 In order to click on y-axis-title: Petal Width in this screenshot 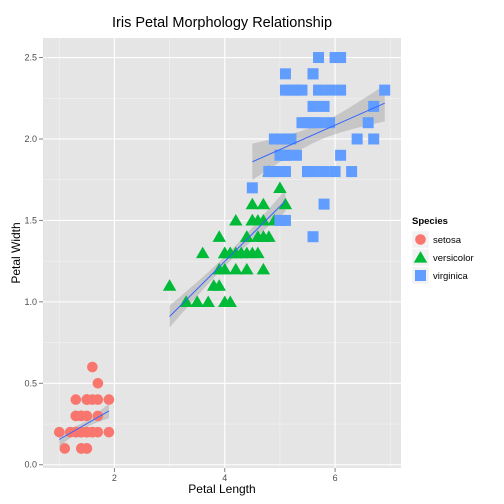, I will do `click(16, 252)`.